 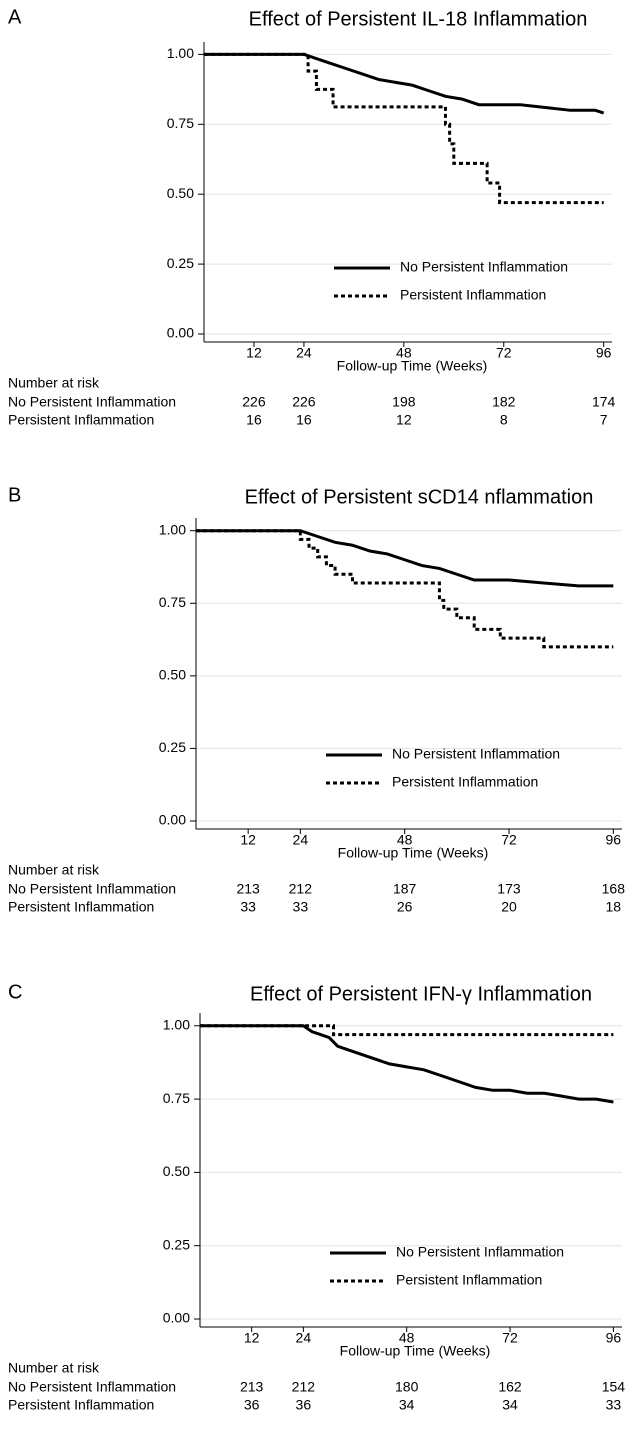 What do you see at coordinates (15, 992) in the screenshot?
I see `panel-label: C` at bounding box center [15, 992].